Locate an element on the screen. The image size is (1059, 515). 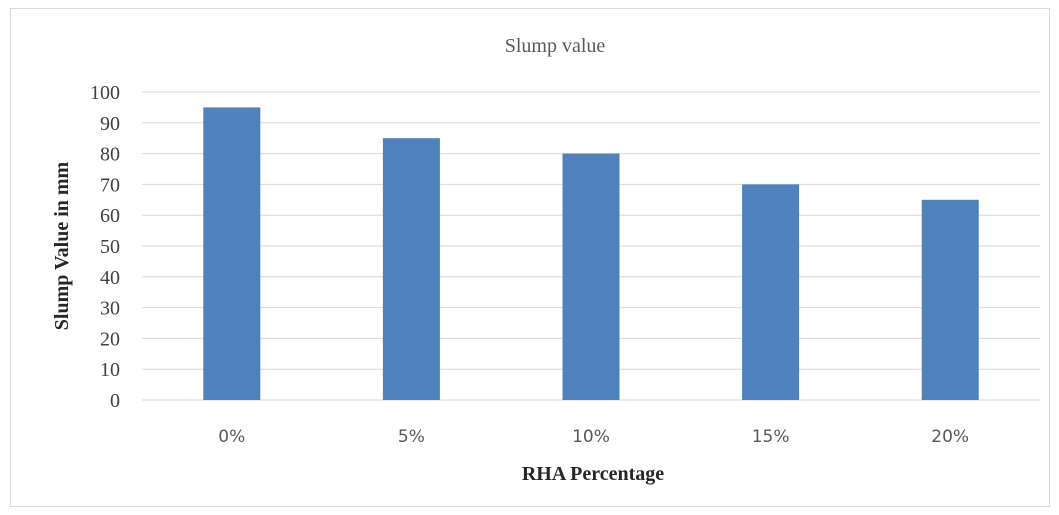
x-tick-label: 0% is located at coordinates (231, 437).